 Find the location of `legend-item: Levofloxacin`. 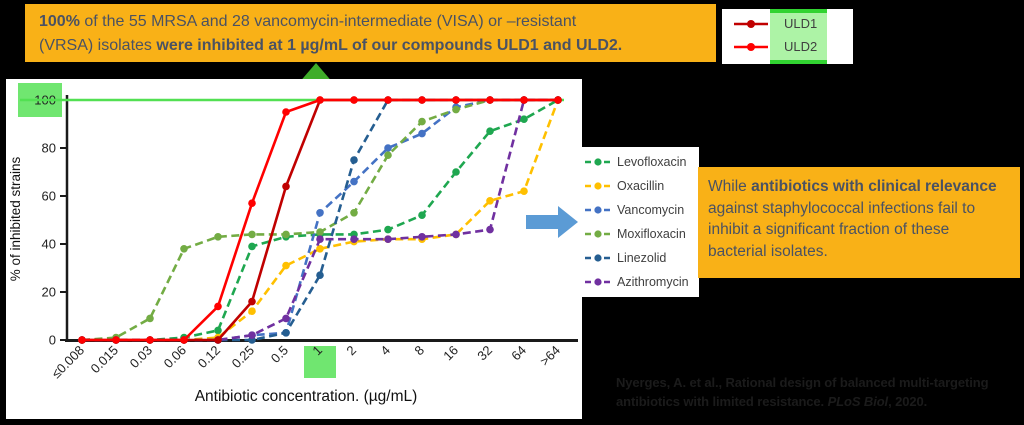

legend-item: Levofloxacin is located at coordinates (641, 162).